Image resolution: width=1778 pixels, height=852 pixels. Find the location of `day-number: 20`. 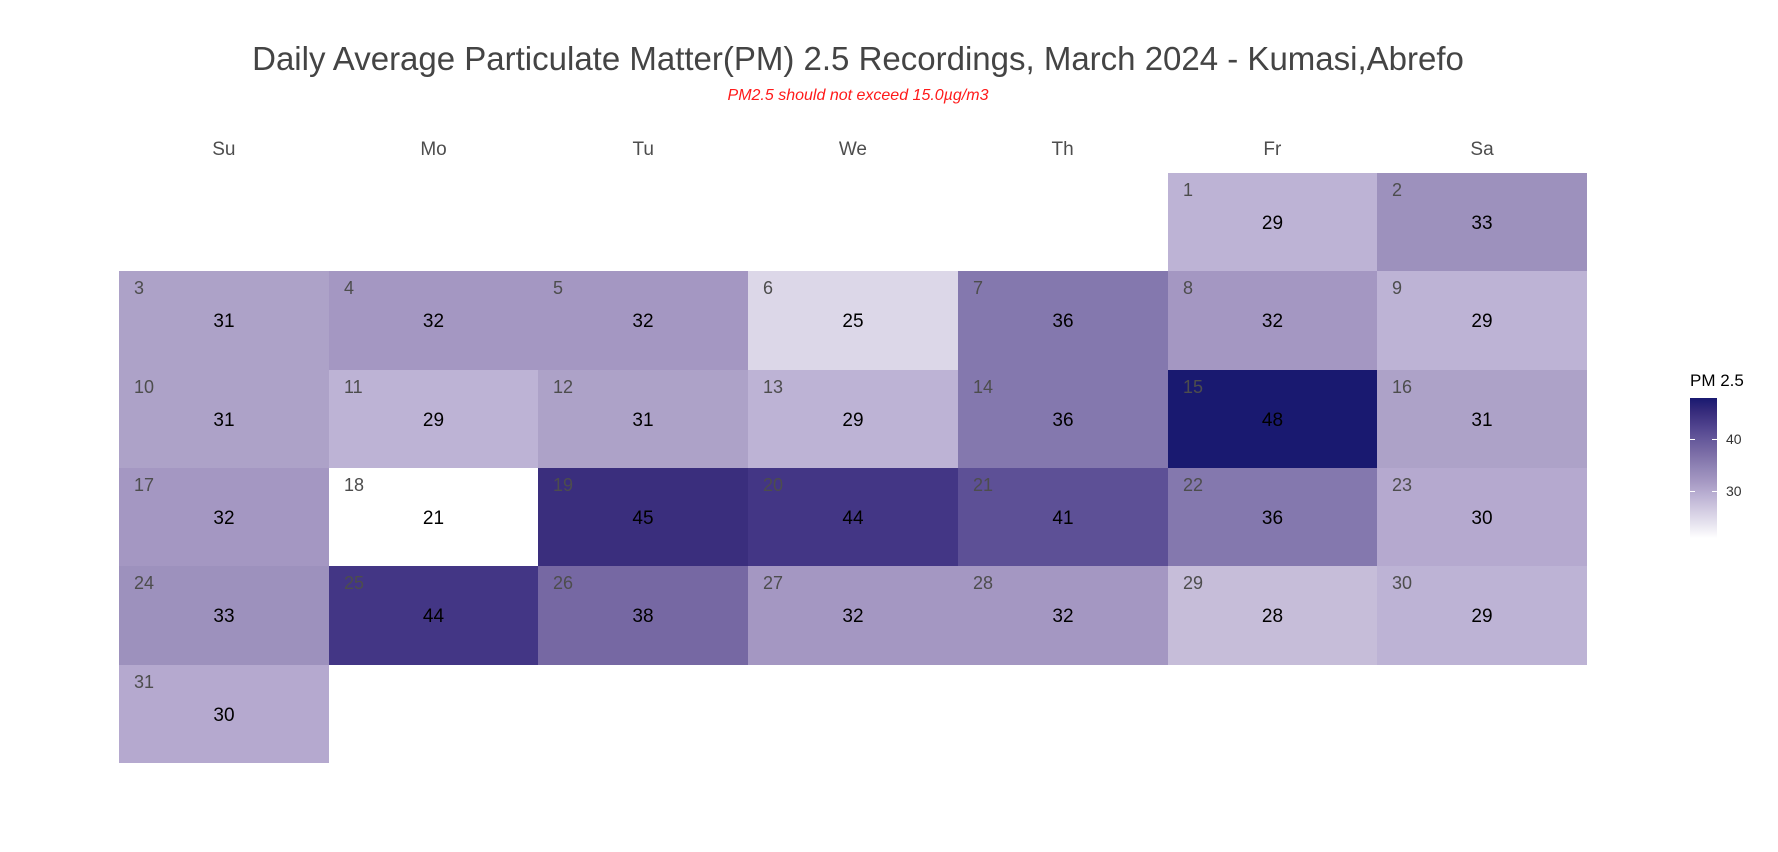

day-number: 20 is located at coordinates (773, 485).